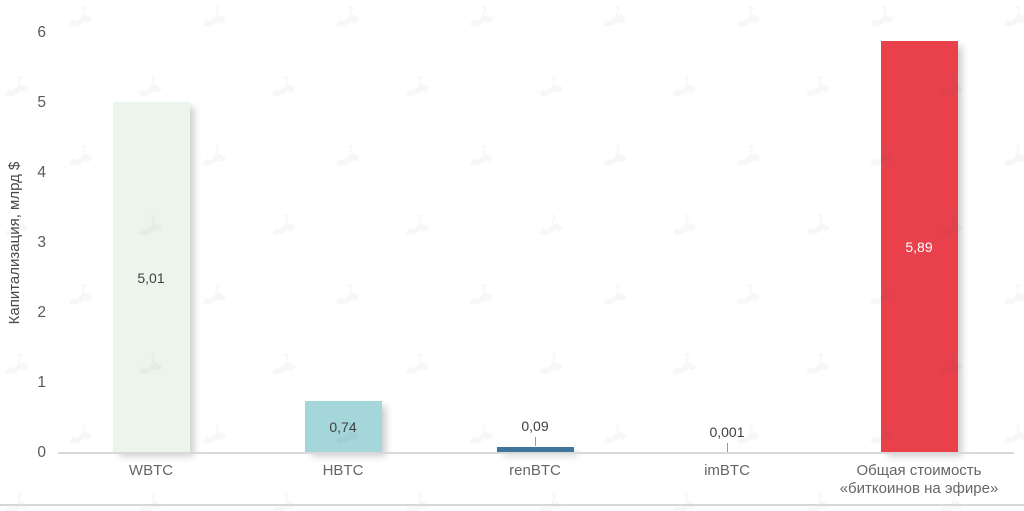 The width and height of the screenshot is (1024, 511). What do you see at coordinates (41, 312) in the screenshot?
I see `y-tick-label: 2` at bounding box center [41, 312].